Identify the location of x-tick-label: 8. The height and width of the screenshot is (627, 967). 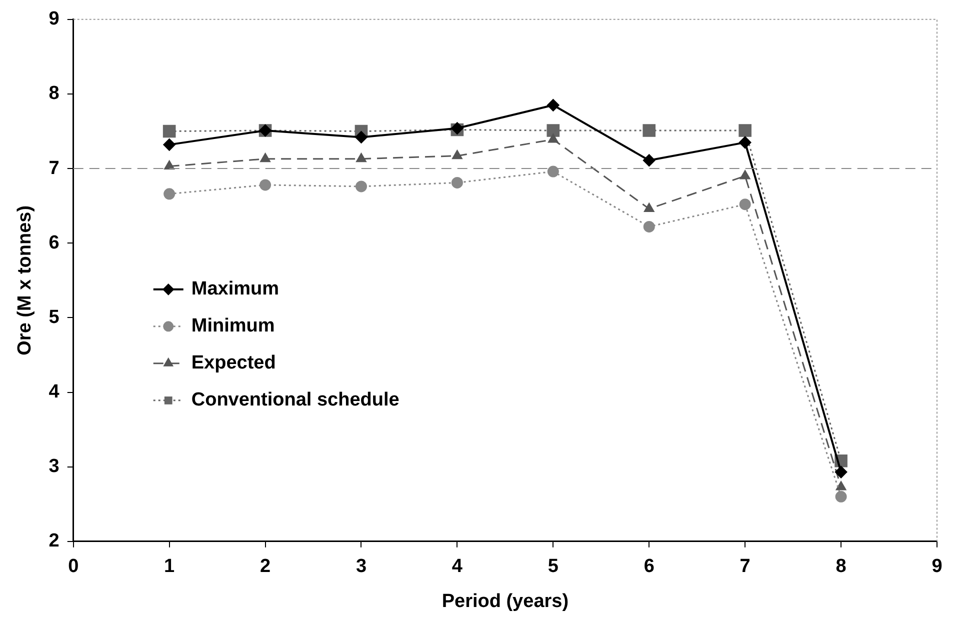
(841, 567).